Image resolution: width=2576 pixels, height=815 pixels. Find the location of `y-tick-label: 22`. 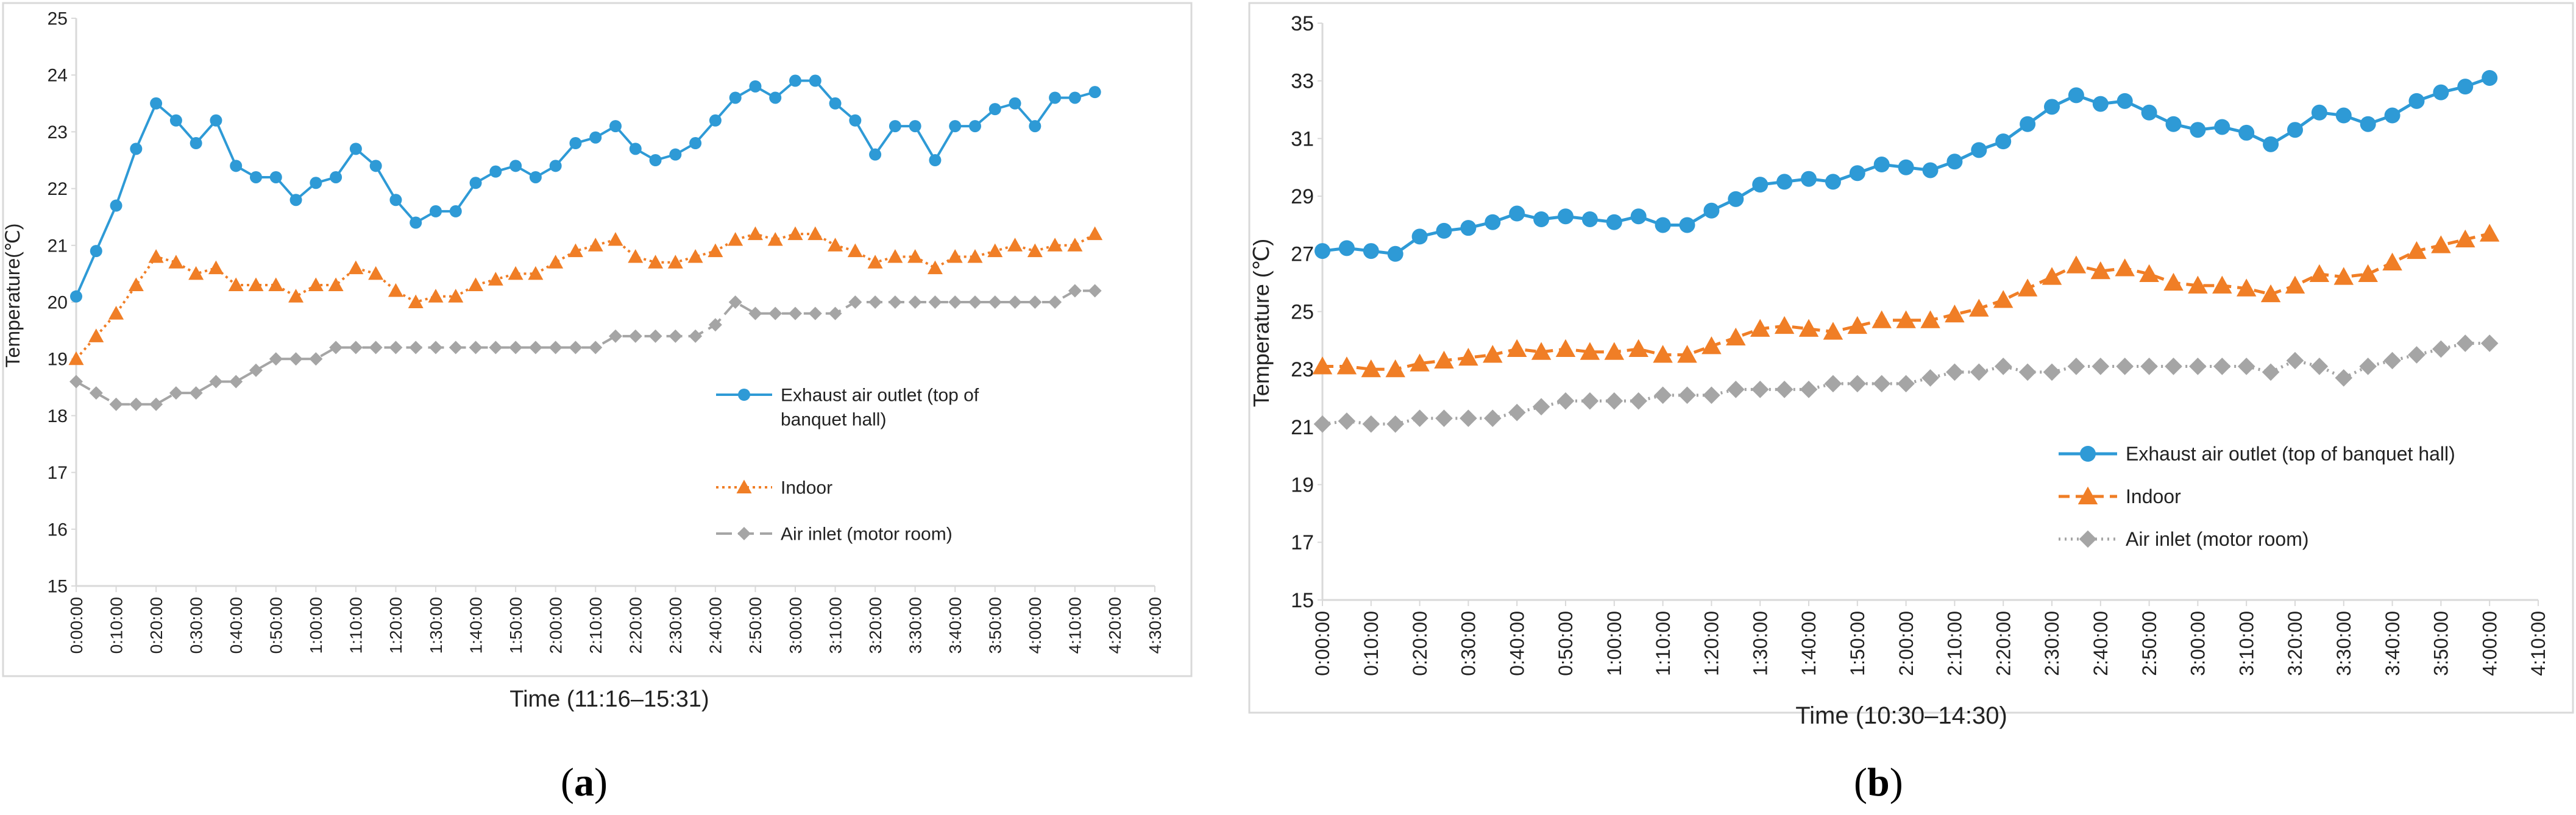

y-tick-label: 22 is located at coordinates (58, 189).